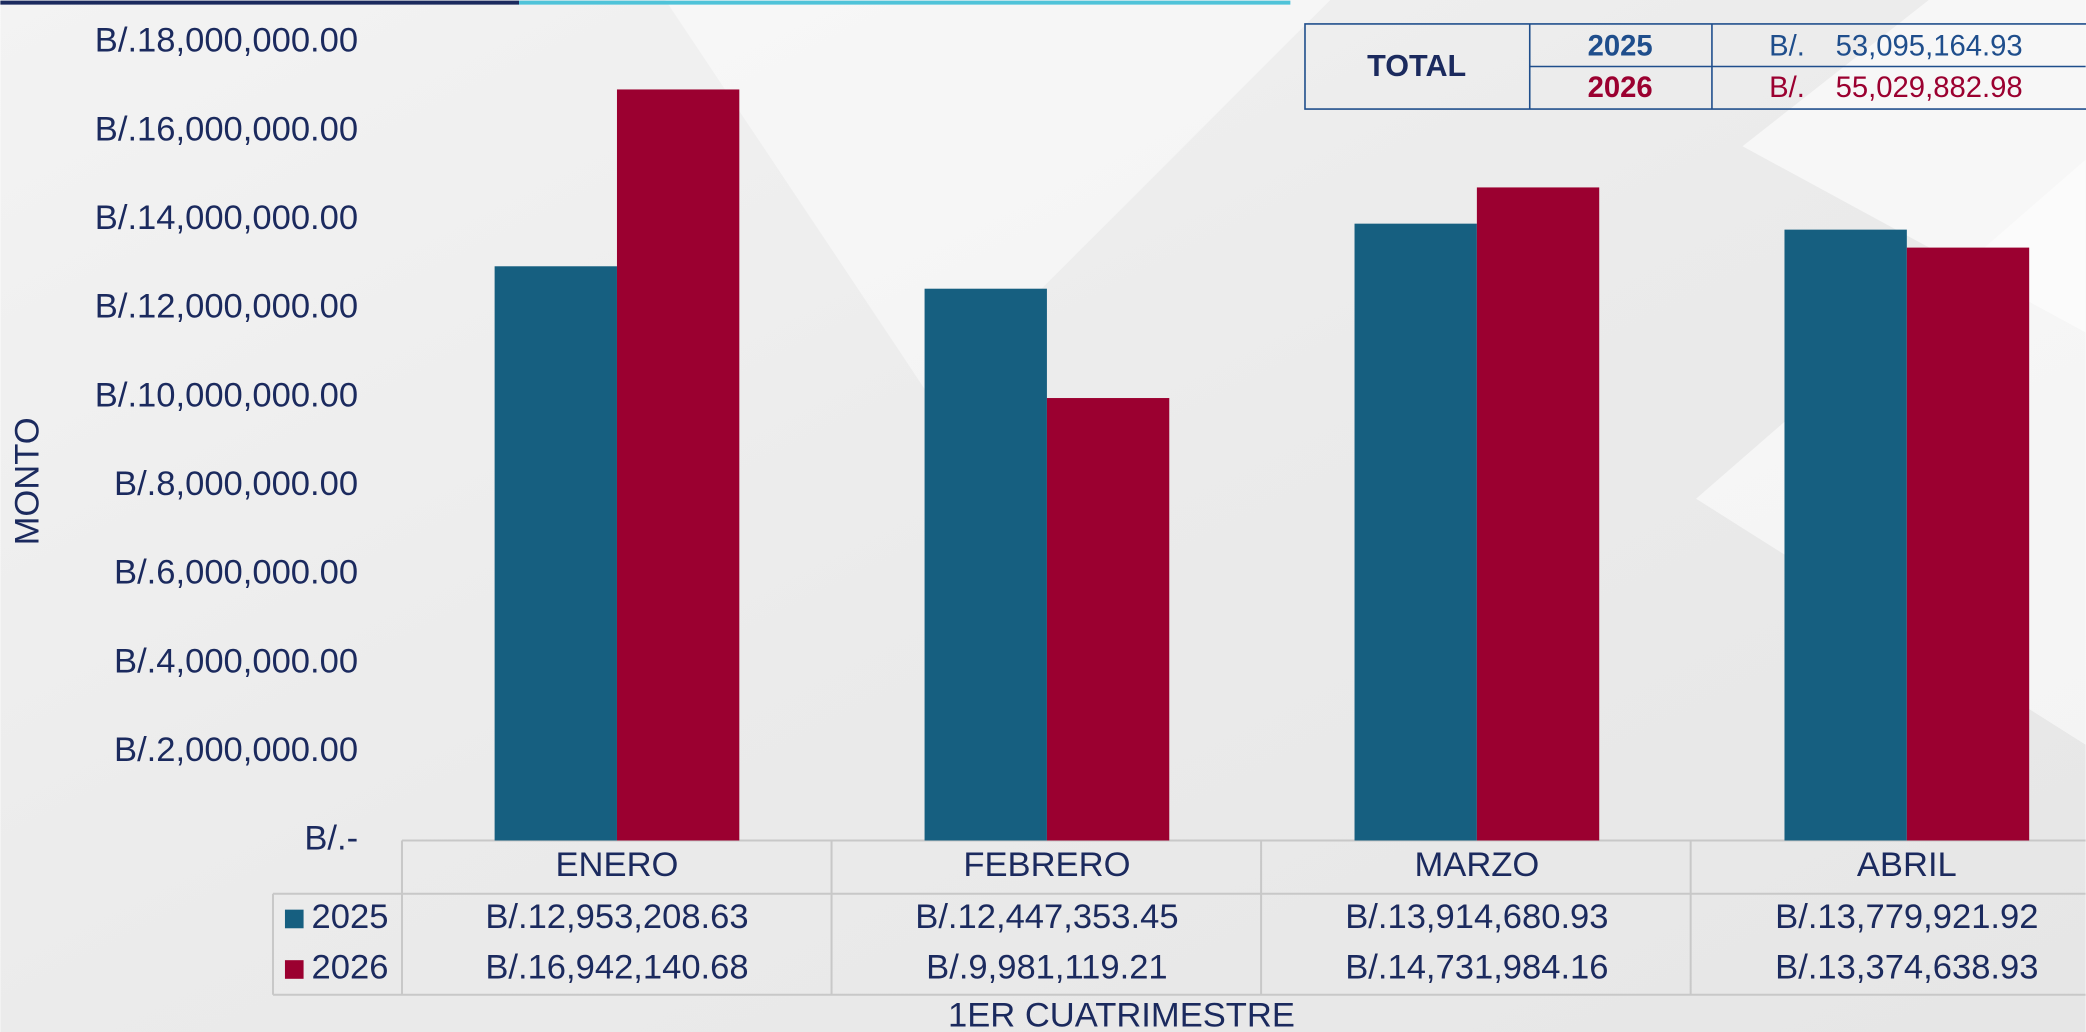 This screenshot has width=2086, height=1032. I want to click on x-tick-label: ENERO, so click(617, 865).